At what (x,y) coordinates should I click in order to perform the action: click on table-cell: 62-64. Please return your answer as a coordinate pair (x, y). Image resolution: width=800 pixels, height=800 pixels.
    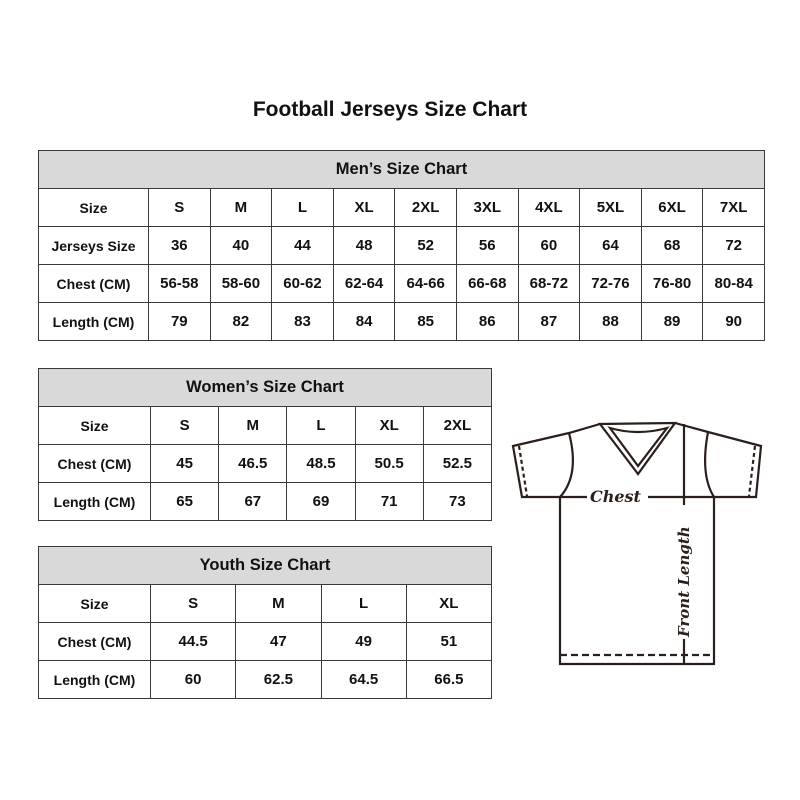
    Looking at the image, I should click on (364, 283).